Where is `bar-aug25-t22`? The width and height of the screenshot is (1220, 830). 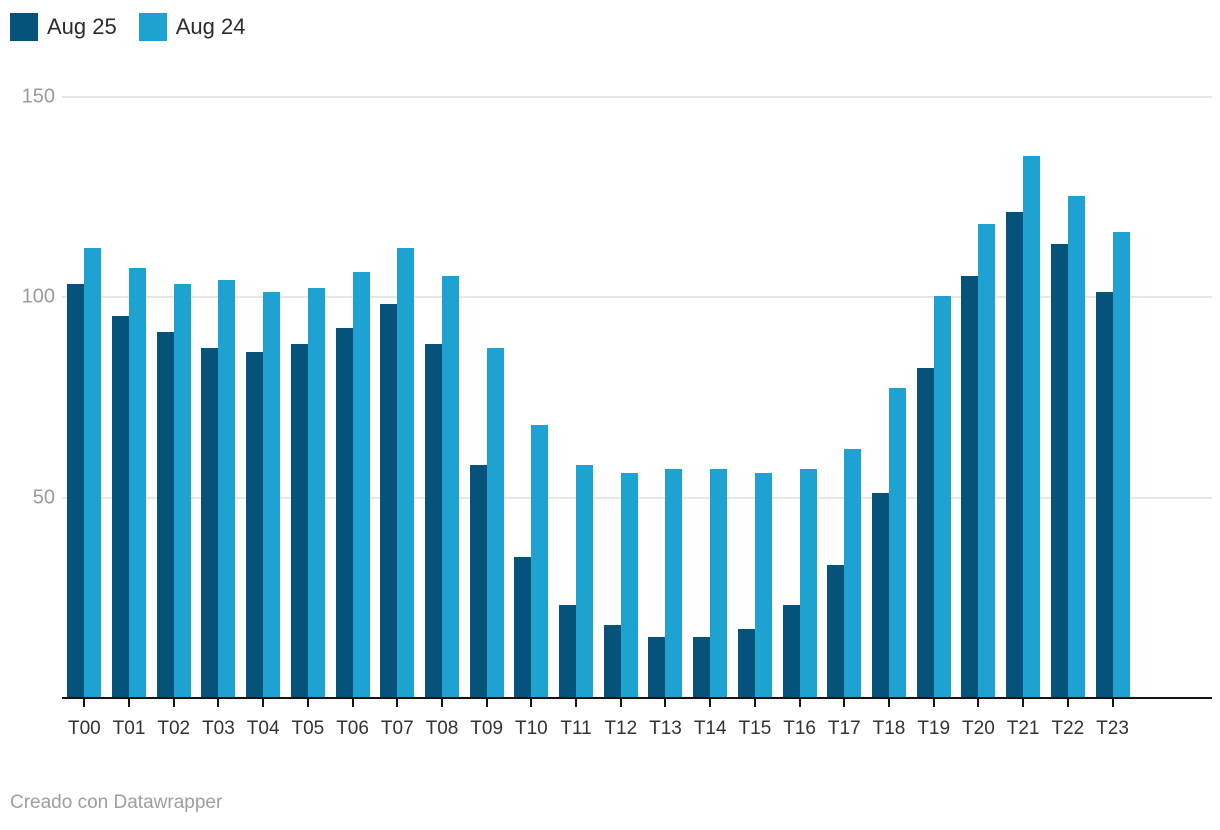
bar-aug25-t22 is located at coordinates (1059, 470).